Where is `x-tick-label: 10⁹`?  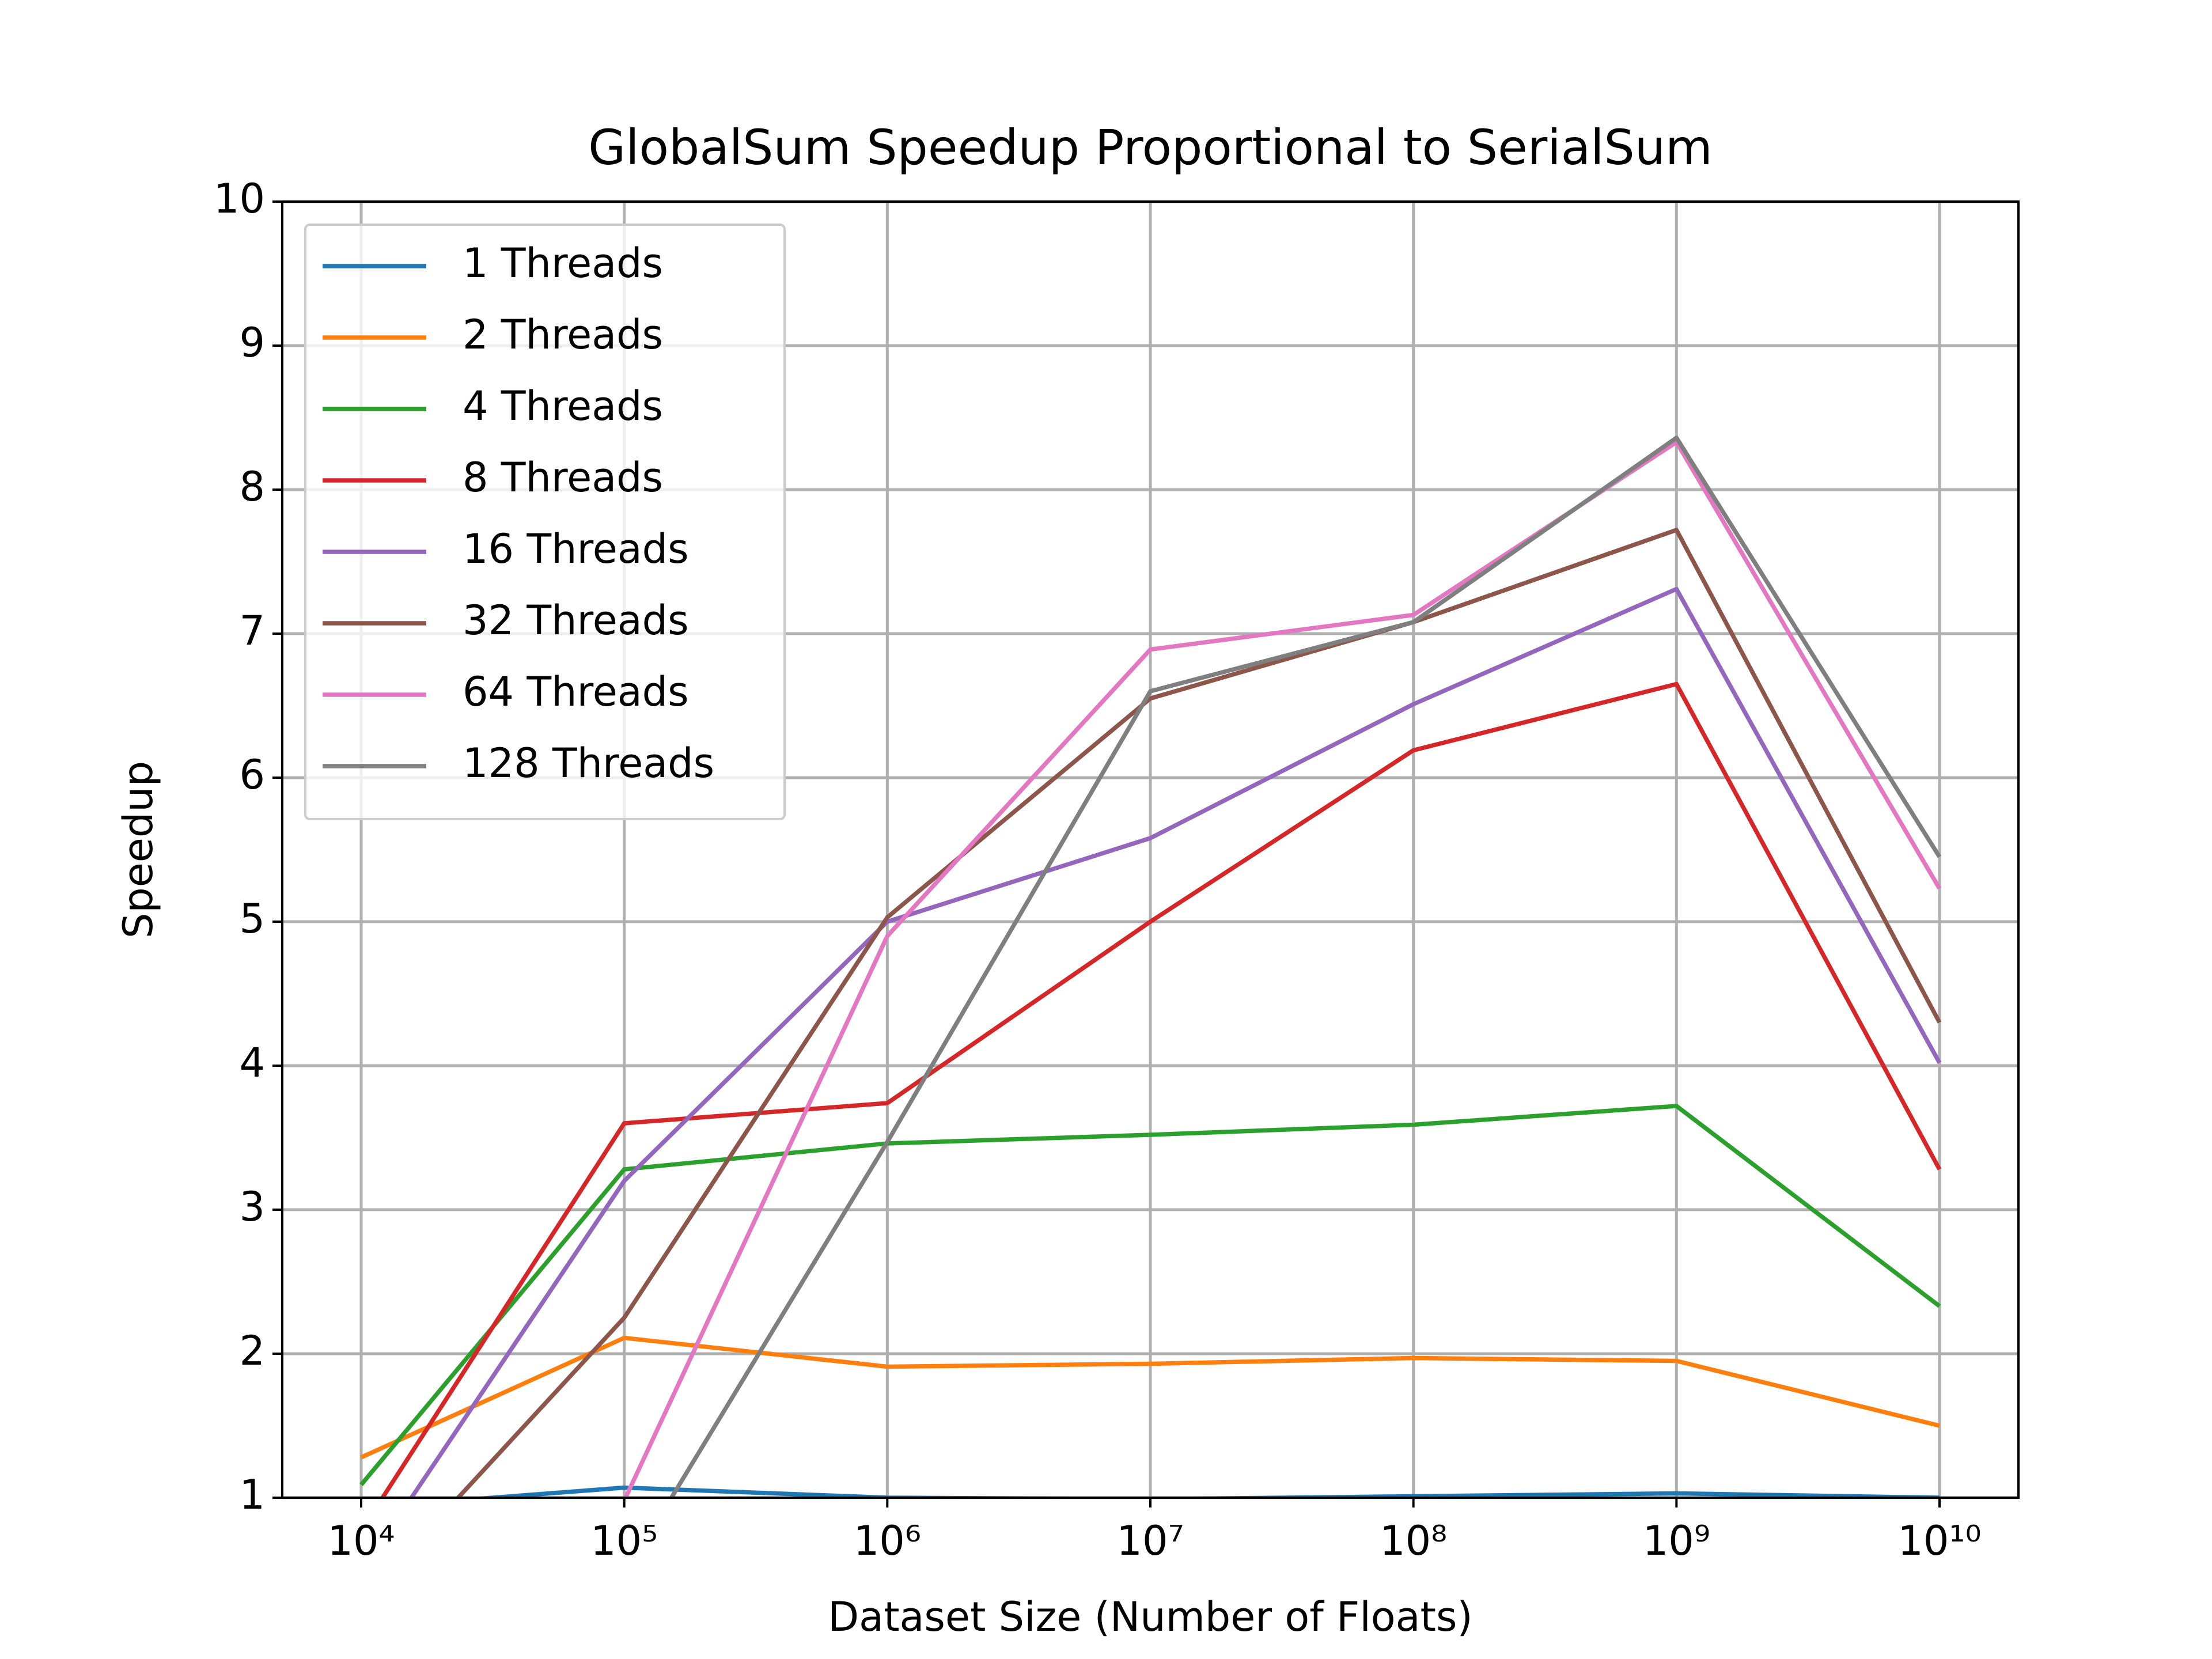
x-tick-label: 10⁹ is located at coordinates (1676, 1541).